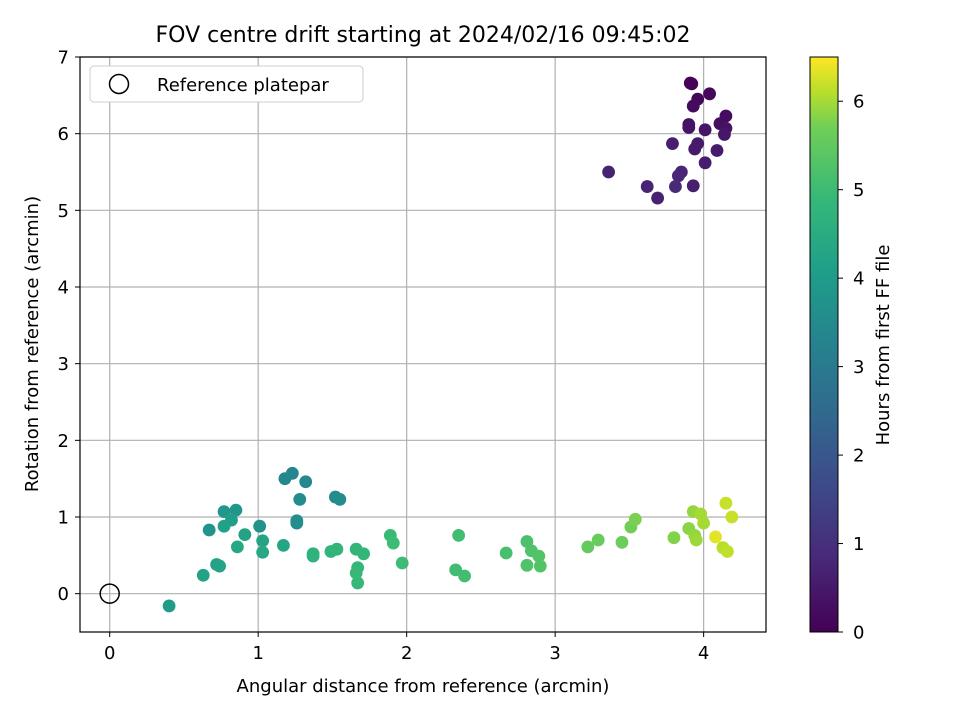 This screenshot has width=960, height=724. Describe the element at coordinates (63, 134) in the screenshot. I see `y-tick-label: 6` at that location.